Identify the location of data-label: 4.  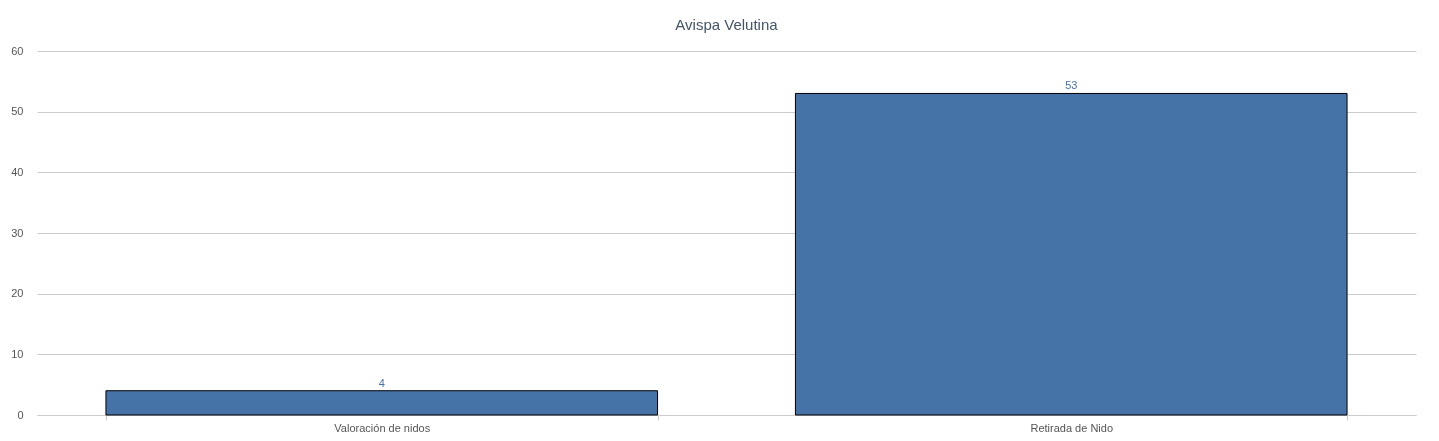
(381, 382).